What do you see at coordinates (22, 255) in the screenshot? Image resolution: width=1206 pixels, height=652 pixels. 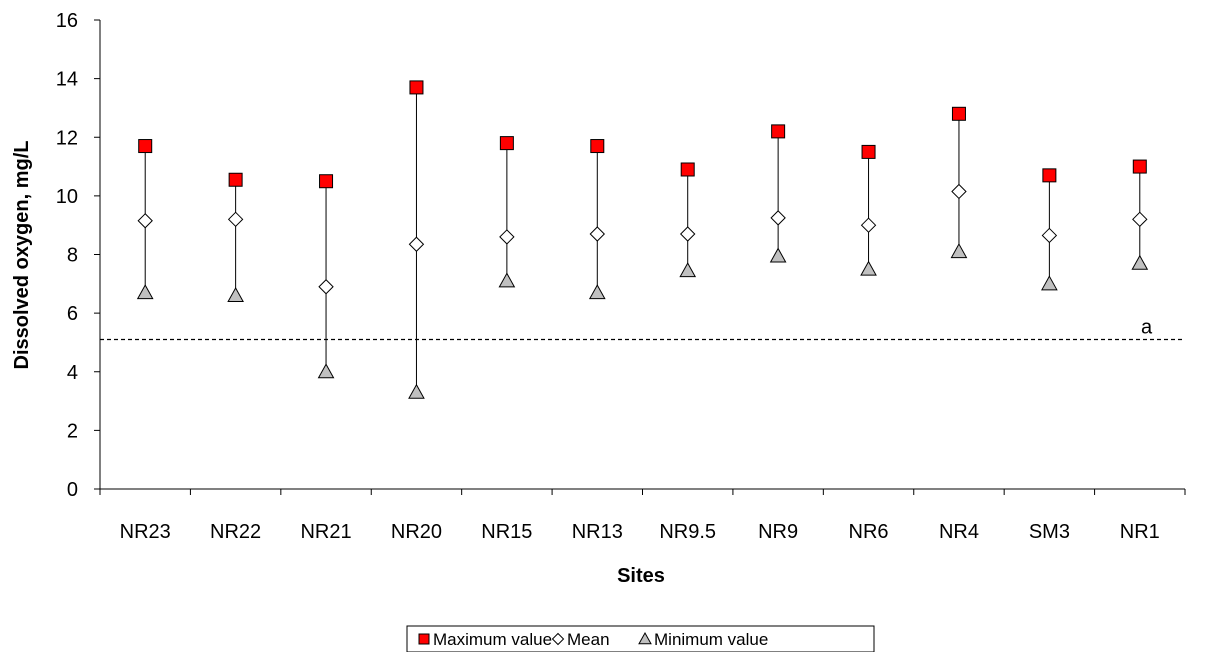 I see `y-axis-title: Dissolved oxygen, mg/L` at bounding box center [22, 255].